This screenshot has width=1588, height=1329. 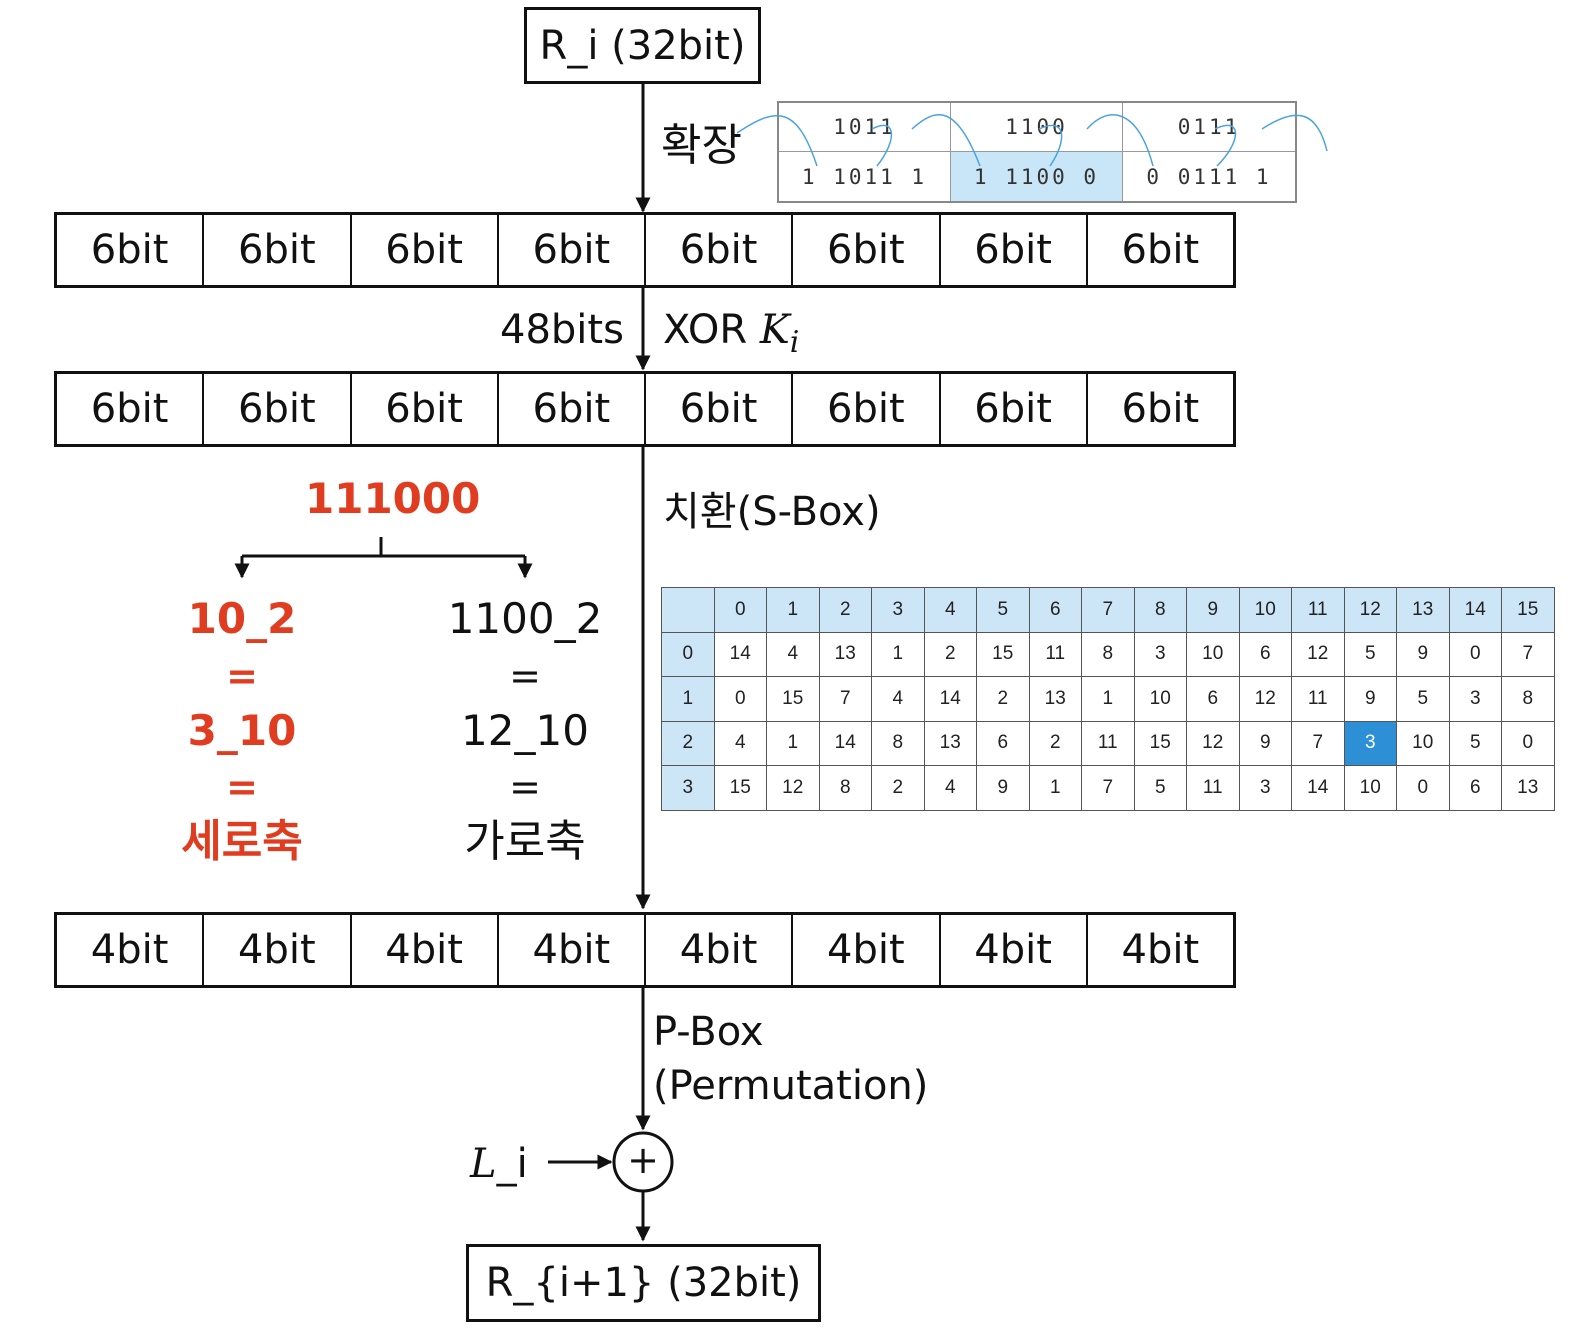 What do you see at coordinates (772, 512) in the screenshot?
I see `sbox-label: 치환(S-Box)` at bounding box center [772, 512].